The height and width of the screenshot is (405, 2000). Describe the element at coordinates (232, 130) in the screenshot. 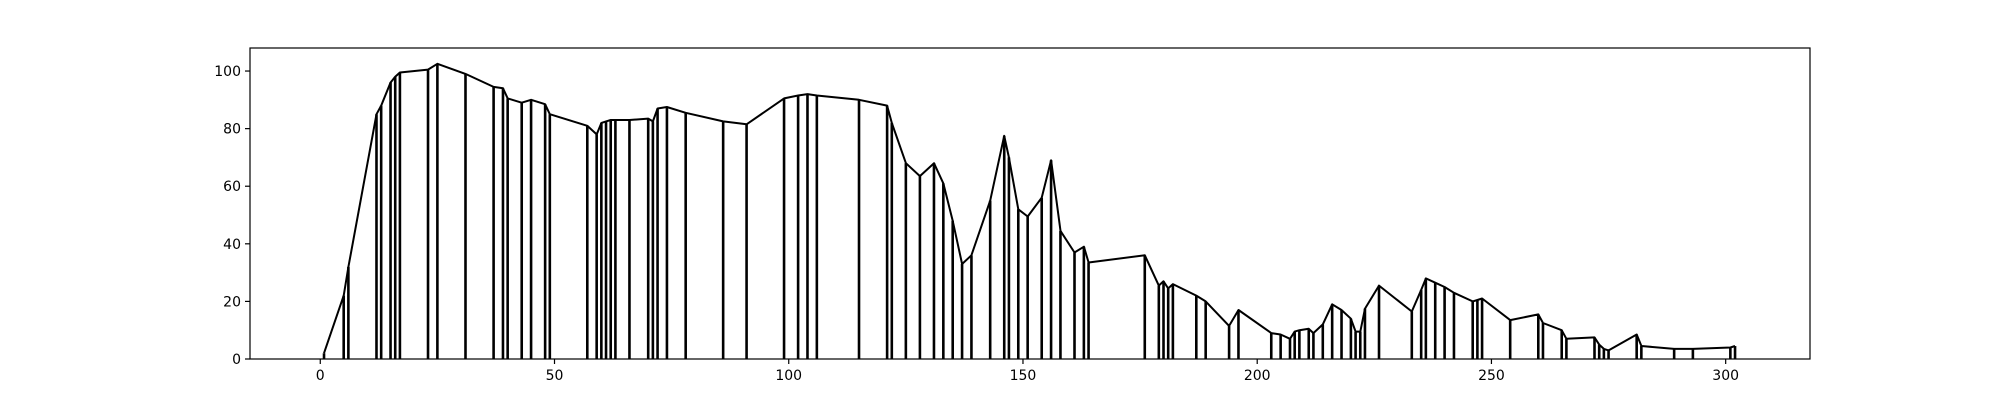

I see `y-tick-label: 80` at that location.